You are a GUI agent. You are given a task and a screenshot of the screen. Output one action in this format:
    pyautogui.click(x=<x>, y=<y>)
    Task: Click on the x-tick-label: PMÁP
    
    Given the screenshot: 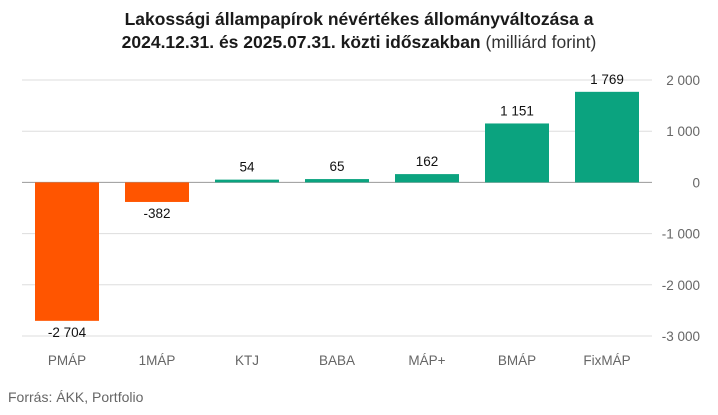 What is the action you would take?
    pyautogui.click(x=67, y=360)
    